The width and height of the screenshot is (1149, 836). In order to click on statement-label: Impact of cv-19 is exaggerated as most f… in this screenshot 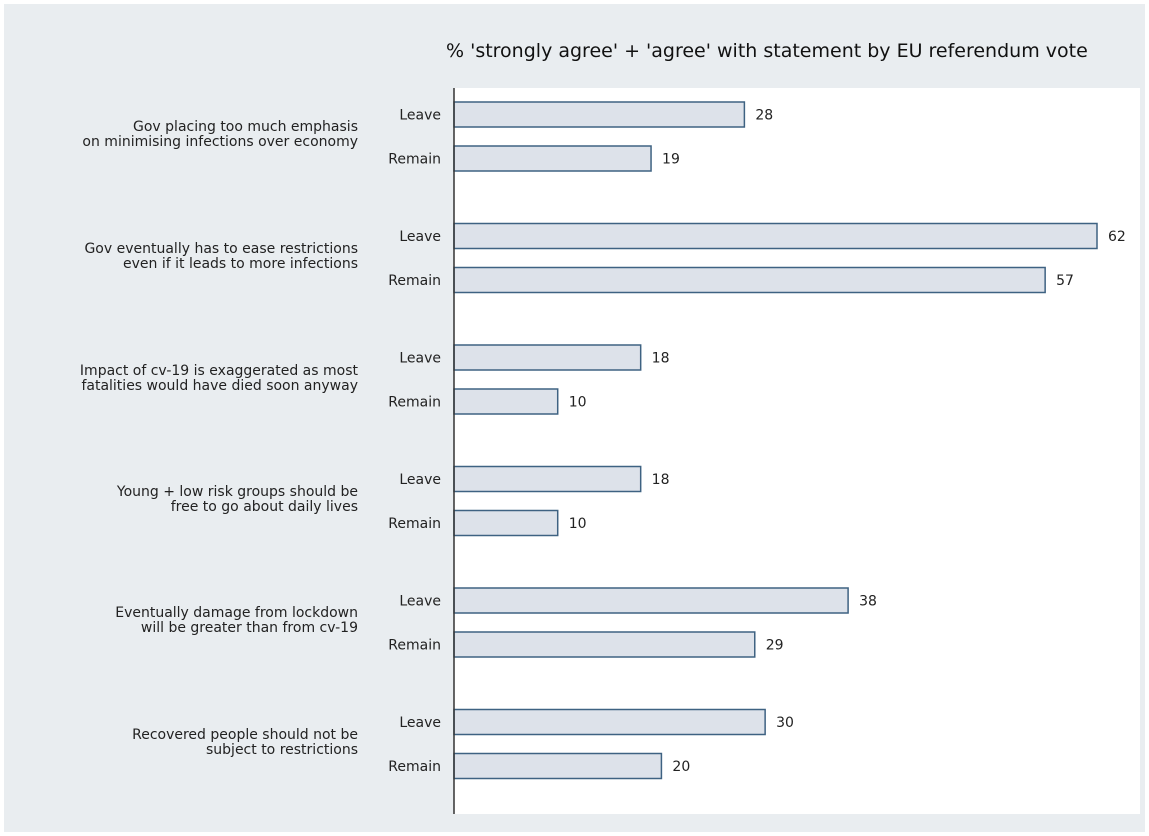, I will do `click(193, 379)`.